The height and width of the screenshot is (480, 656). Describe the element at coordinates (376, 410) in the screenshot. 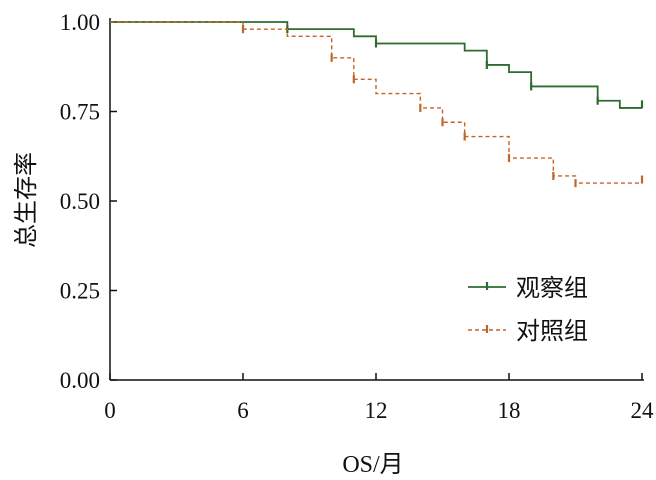

I see `x-tick-label: 12` at that location.